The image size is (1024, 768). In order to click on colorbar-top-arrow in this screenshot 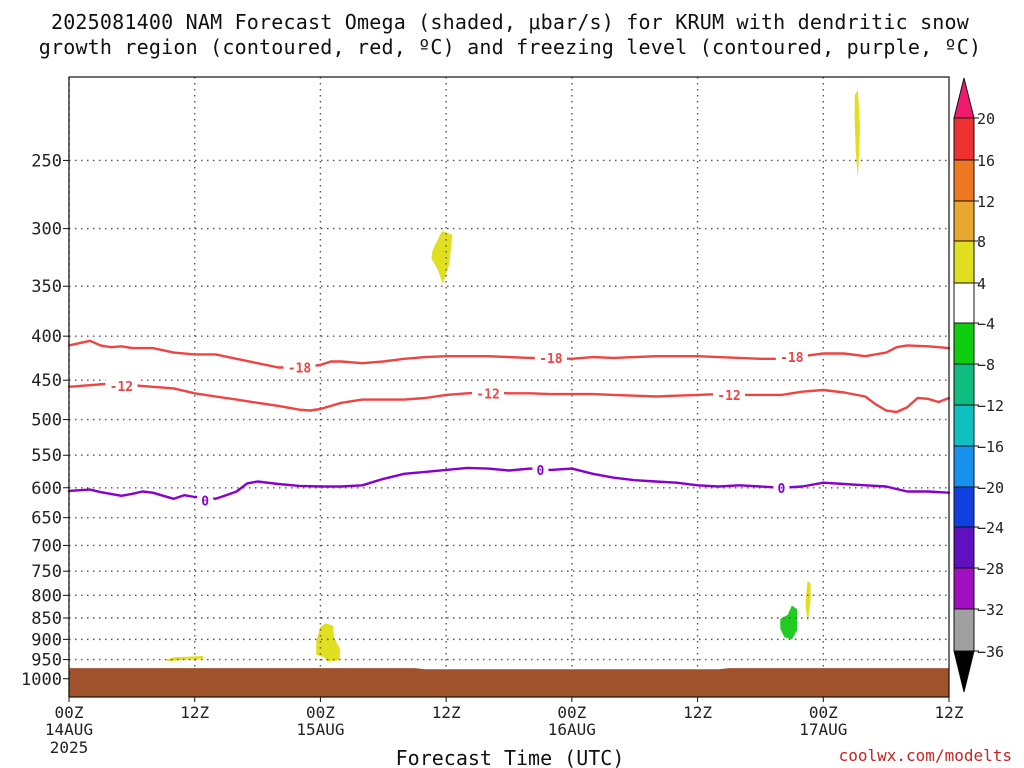, I will do `click(964, 98)`.